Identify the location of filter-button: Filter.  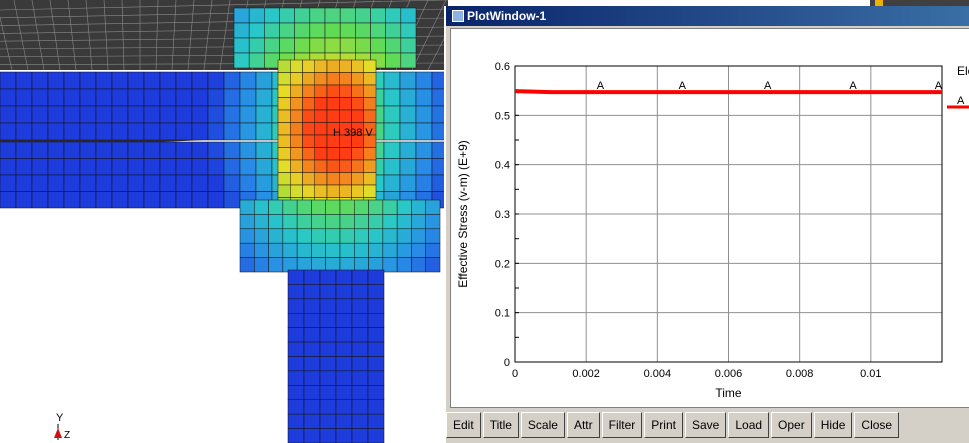
(622, 425).